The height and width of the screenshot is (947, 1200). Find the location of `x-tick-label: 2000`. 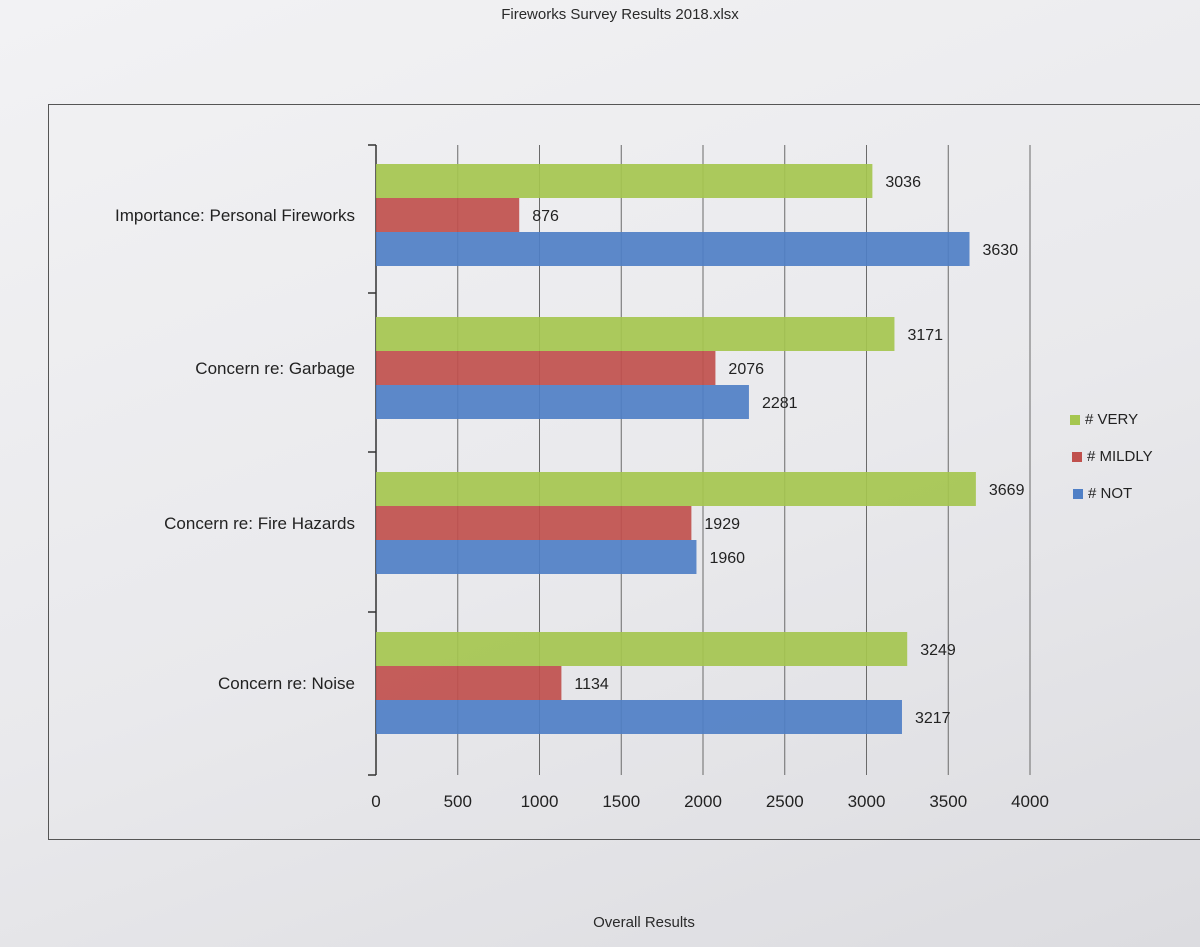

x-tick-label: 2000 is located at coordinates (703, 801).